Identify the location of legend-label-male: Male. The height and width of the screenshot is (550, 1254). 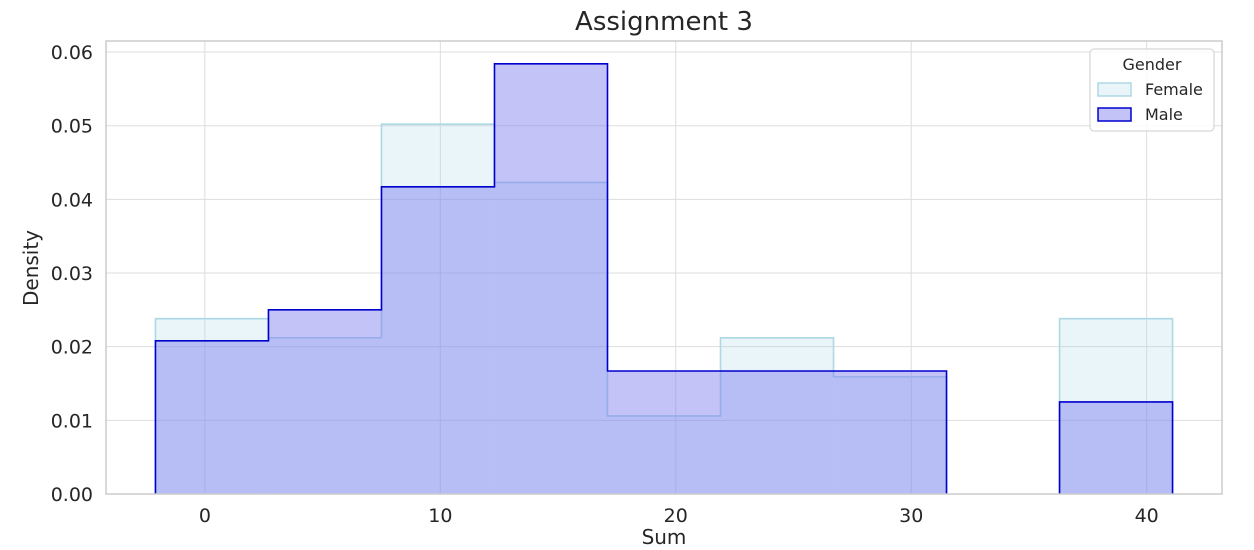
(1164, 114).